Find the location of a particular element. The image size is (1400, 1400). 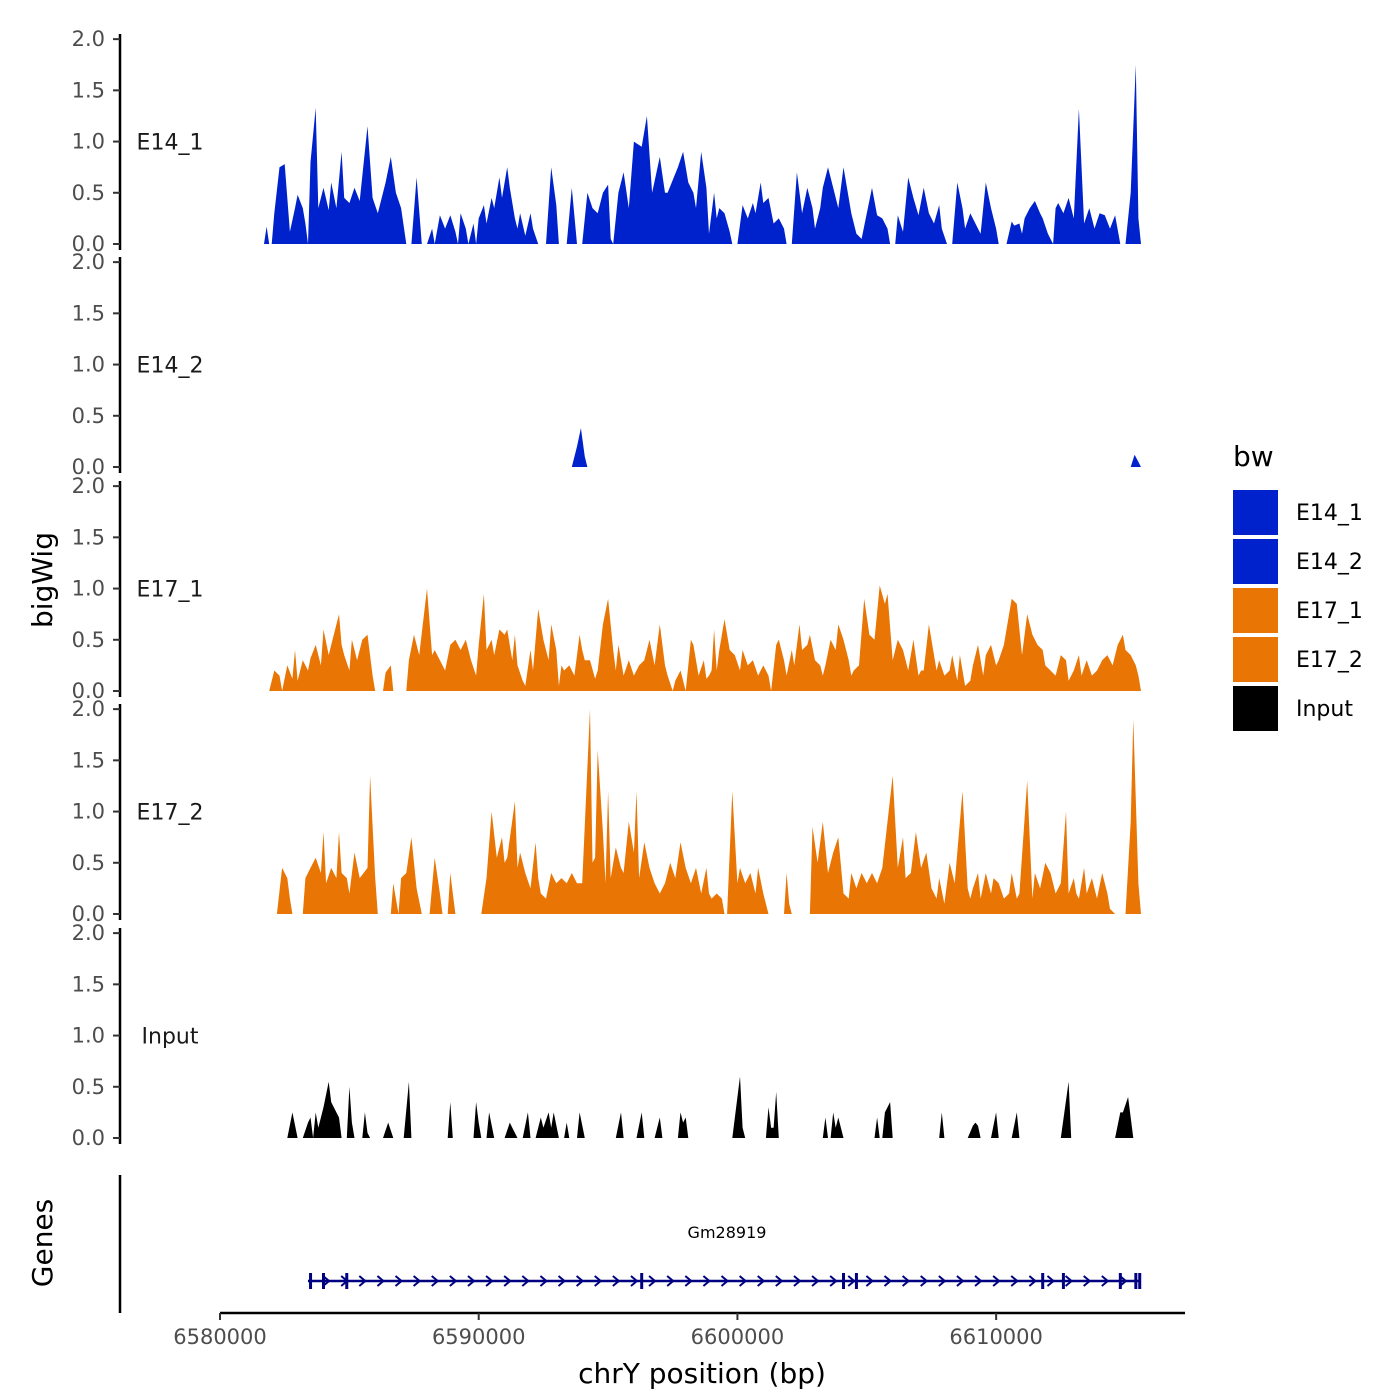

legend: bw E14_1 E14_2 E17_1 E17_2 Input is located at coordinates (1298, 585).